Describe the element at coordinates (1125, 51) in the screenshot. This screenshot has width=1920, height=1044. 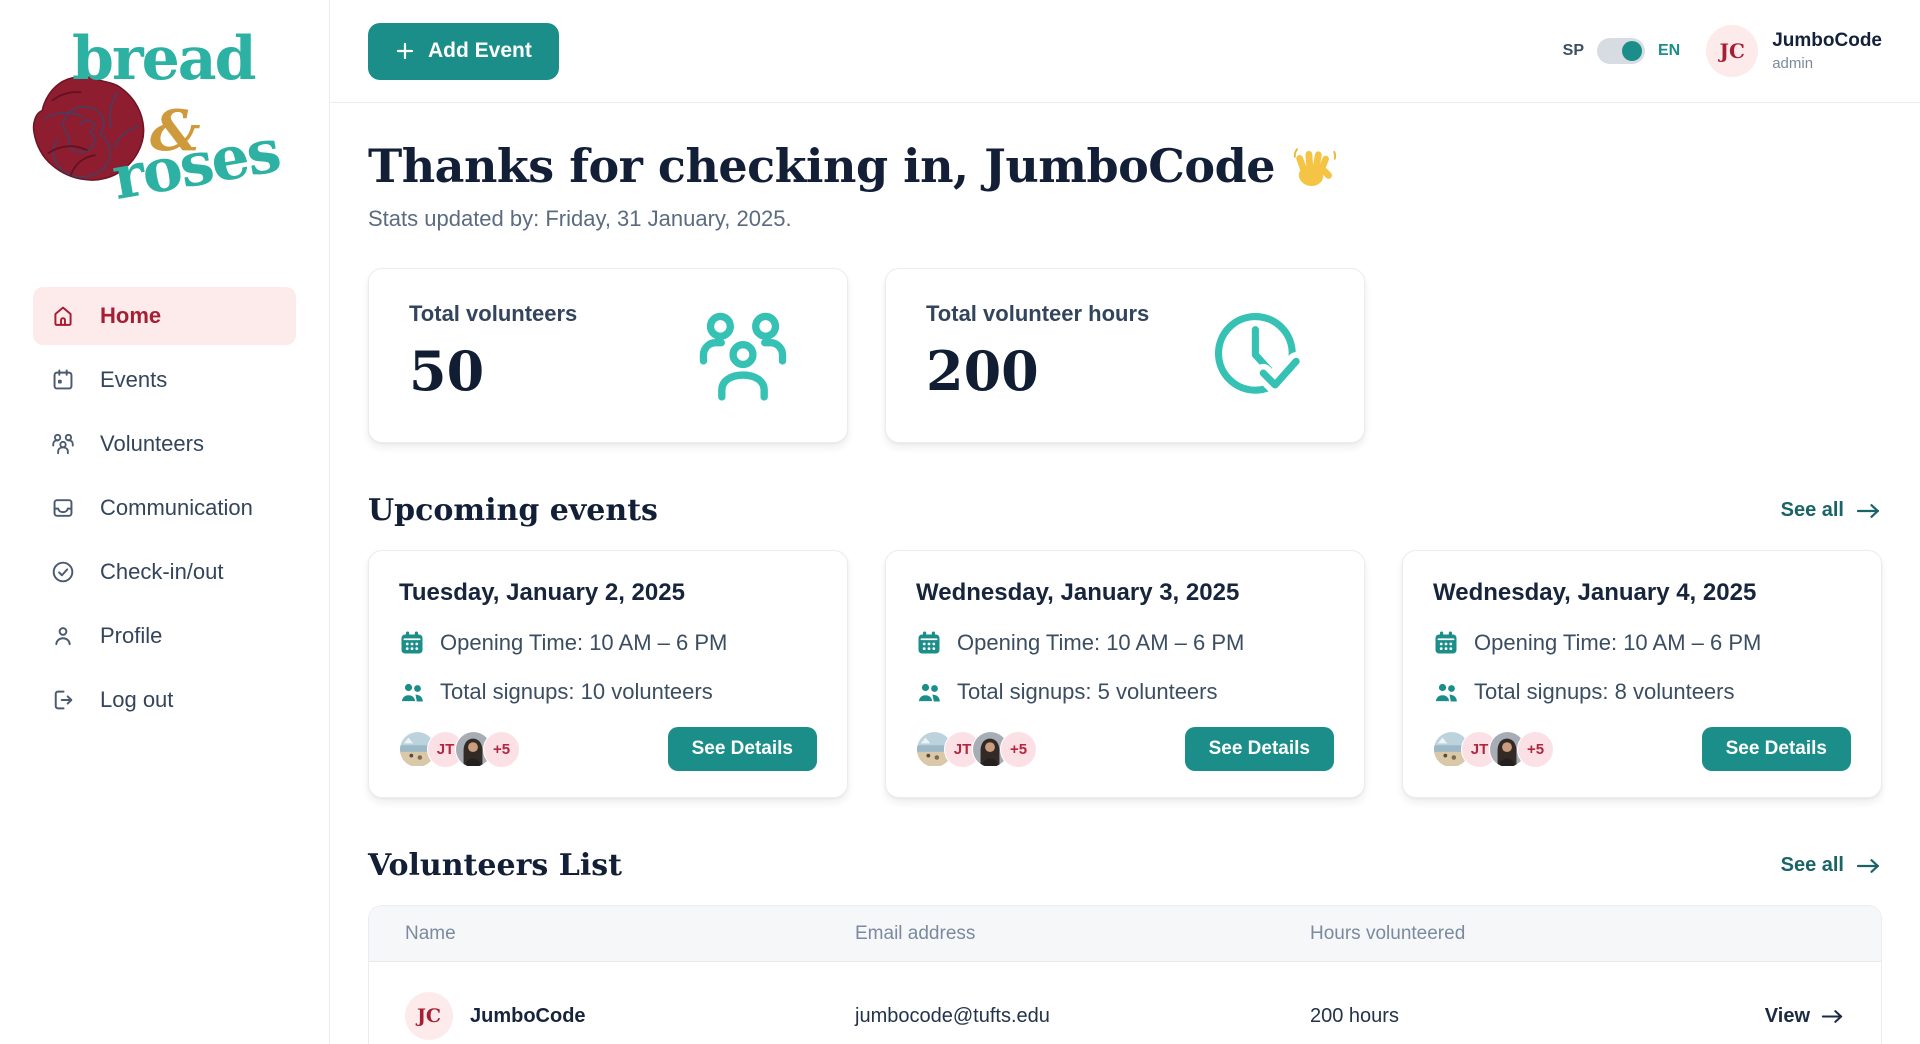
I see `topbar: Add Event SP EN JC JumboCode admin` at that location.